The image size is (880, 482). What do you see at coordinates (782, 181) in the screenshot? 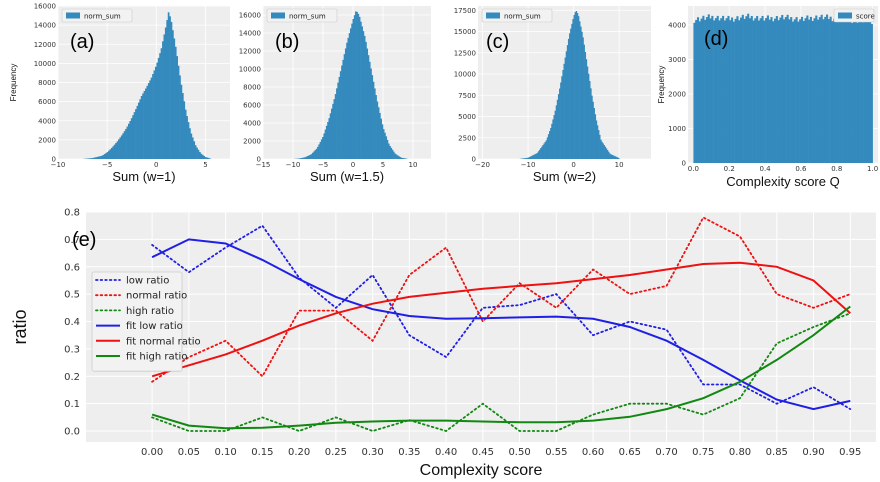
I see `x-axis-label: Complexity score Q` at bounding box center [782, 181].